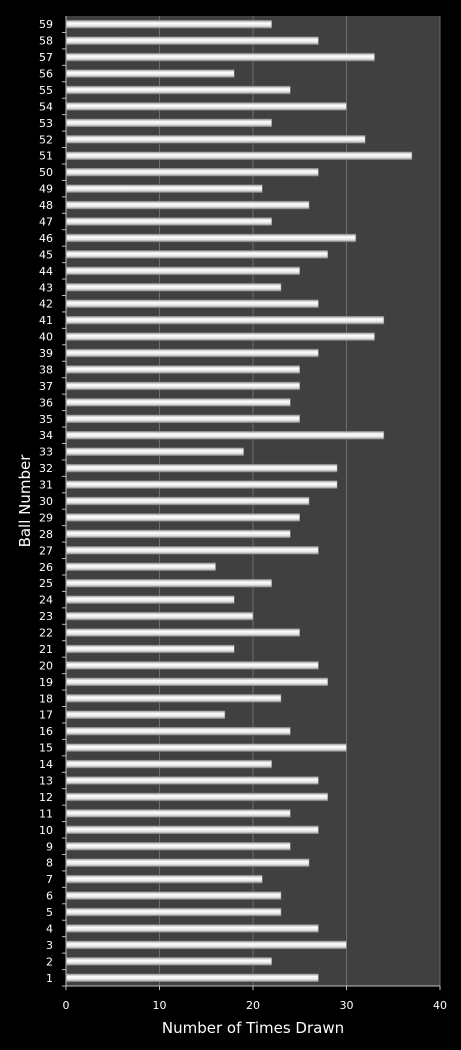  What do you see at coordinates (25, 501) in the screenshot?
I see `y-axis-title: Ball Number` at bounding box center [25, 501].